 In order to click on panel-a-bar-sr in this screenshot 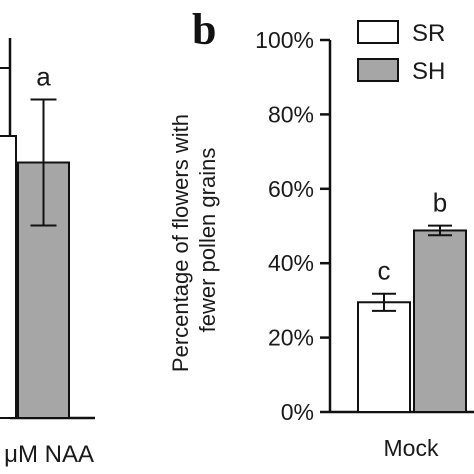, I will do `click(8, 277)`.